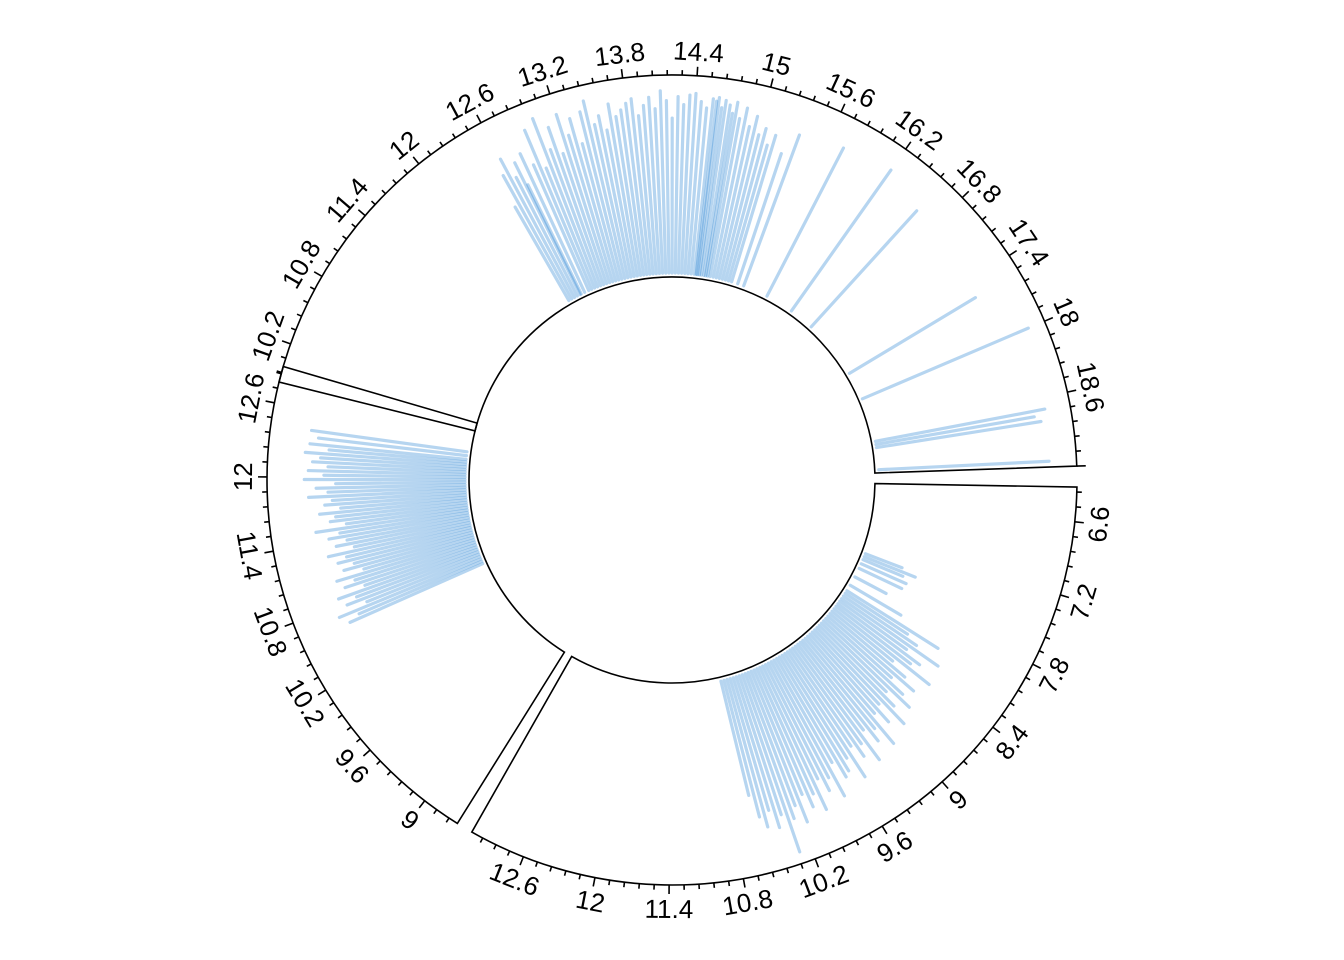  What do you see at coordinates (958, 800) in the screenshot?
I see `sector-2-tick-label: 9` at bounding box center [958, 800].